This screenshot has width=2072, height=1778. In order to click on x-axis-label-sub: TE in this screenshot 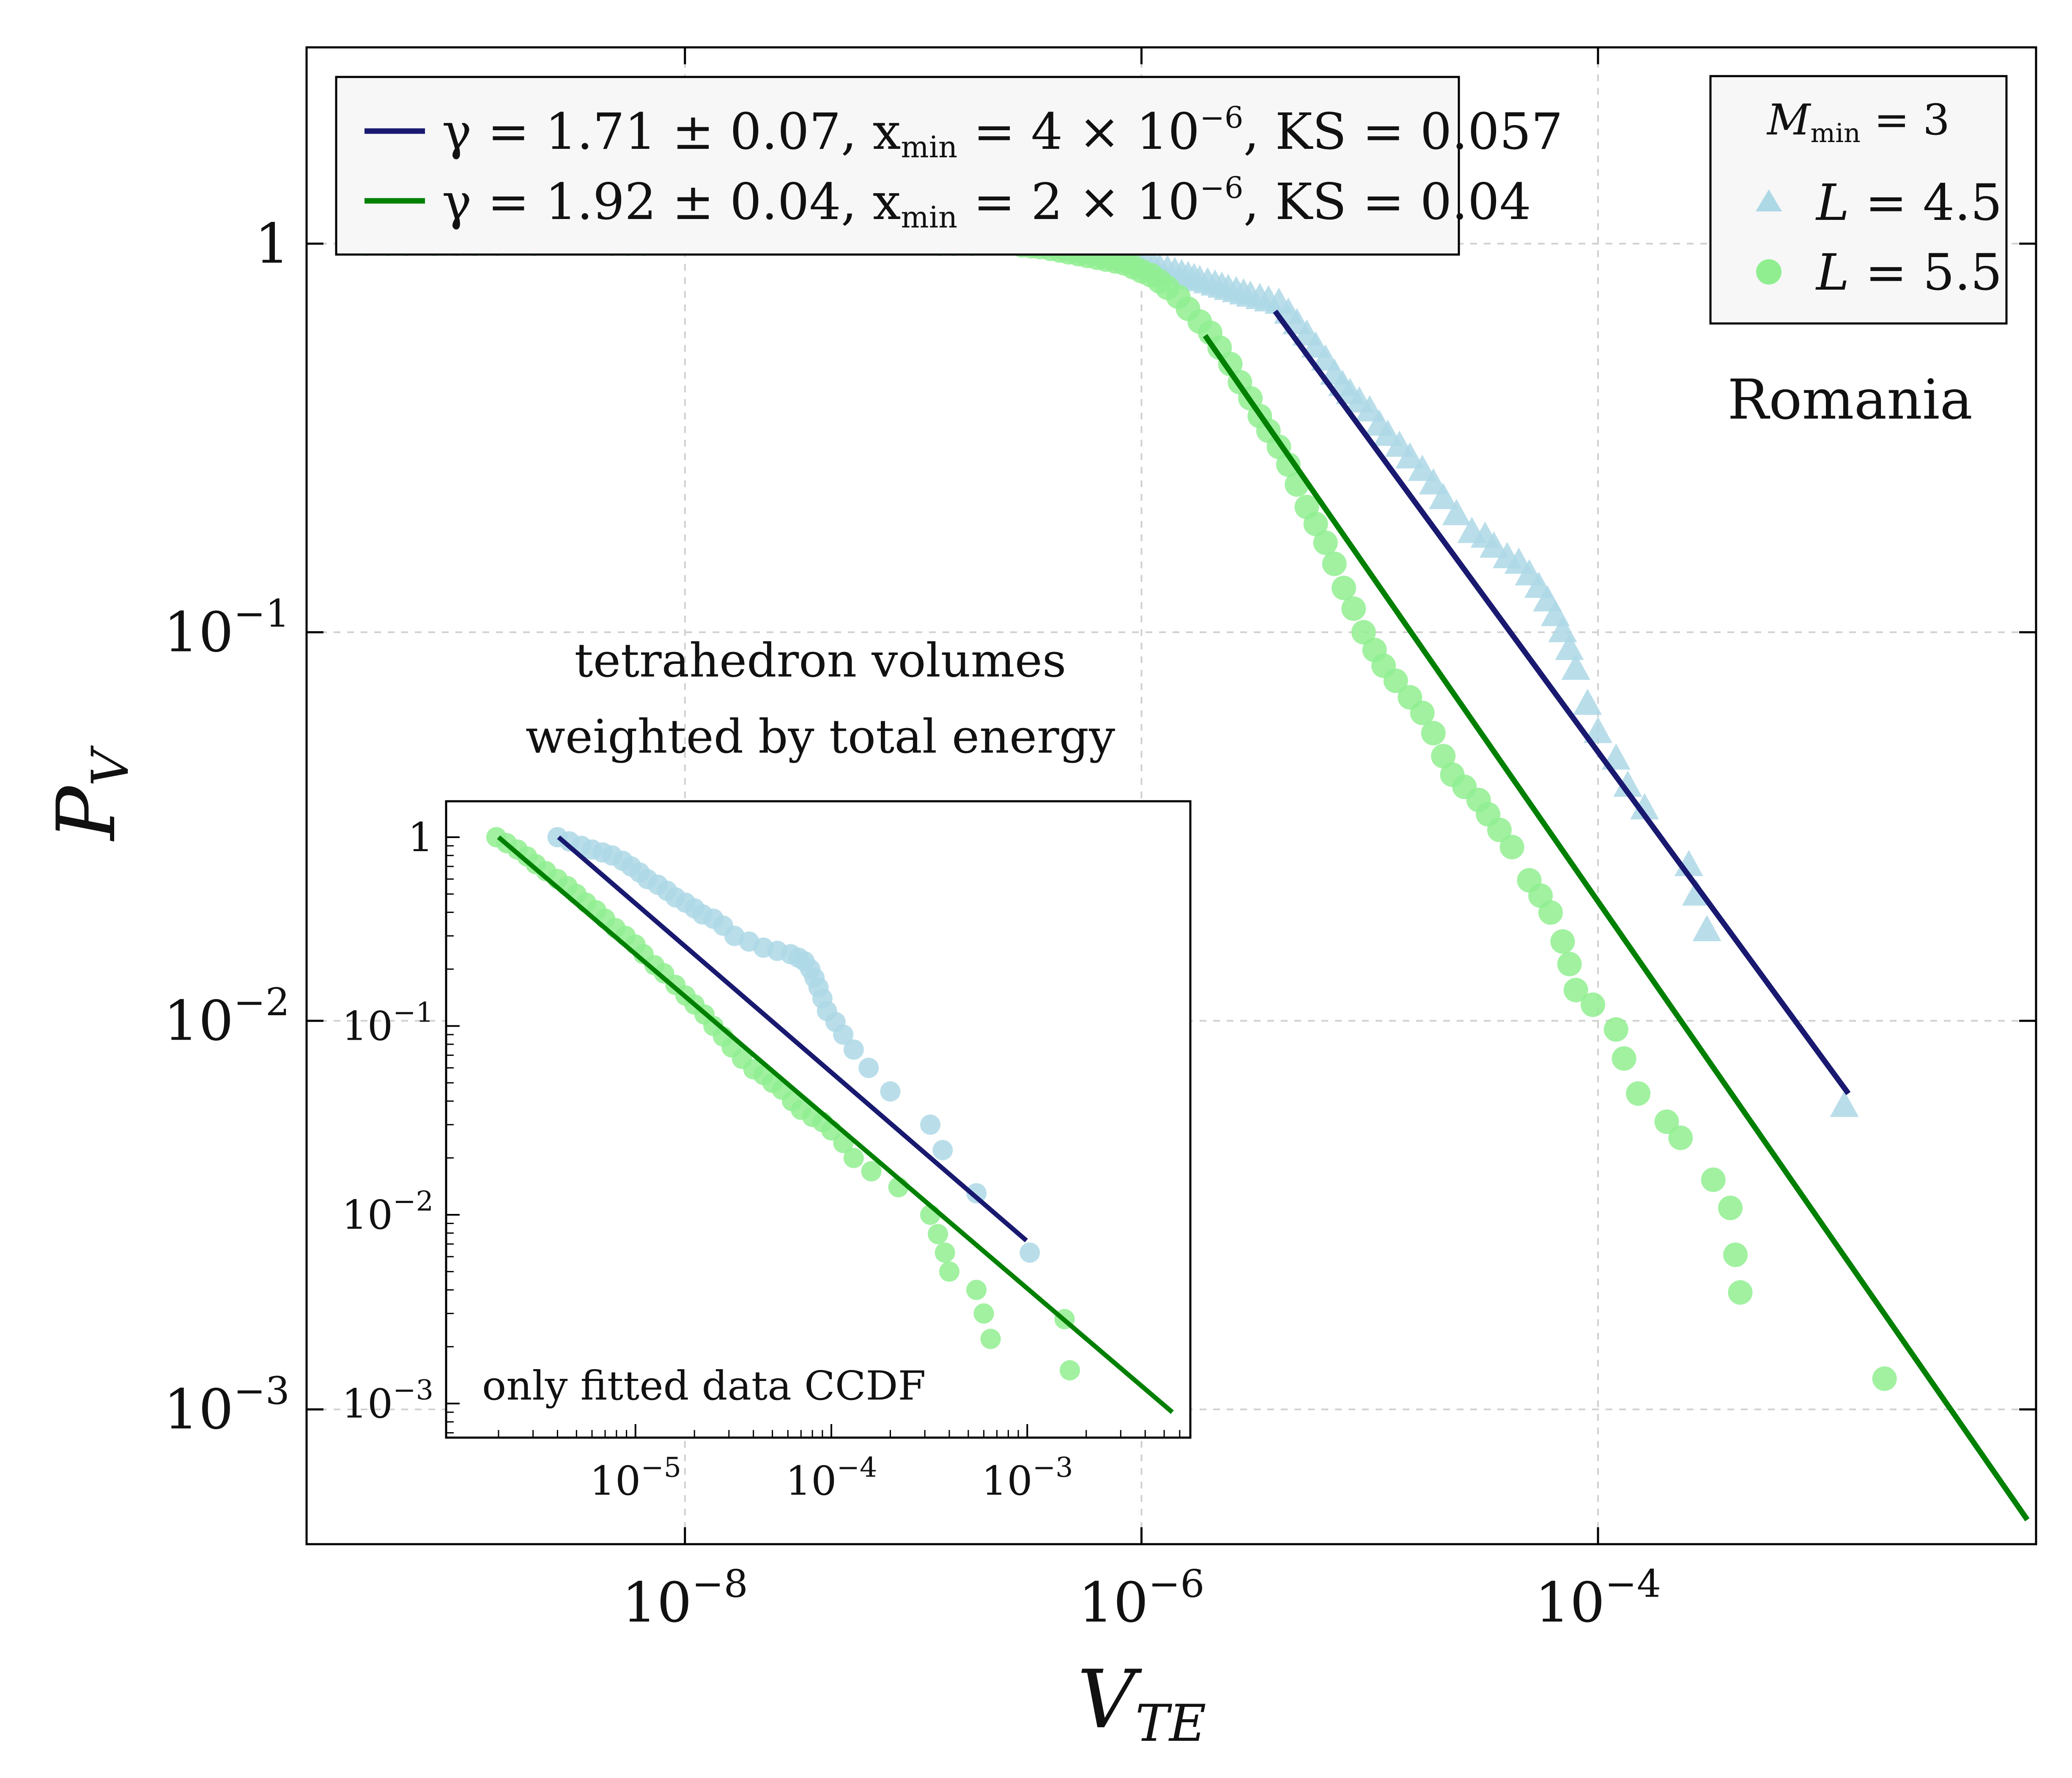, I will do `click(1171, 1724)`.